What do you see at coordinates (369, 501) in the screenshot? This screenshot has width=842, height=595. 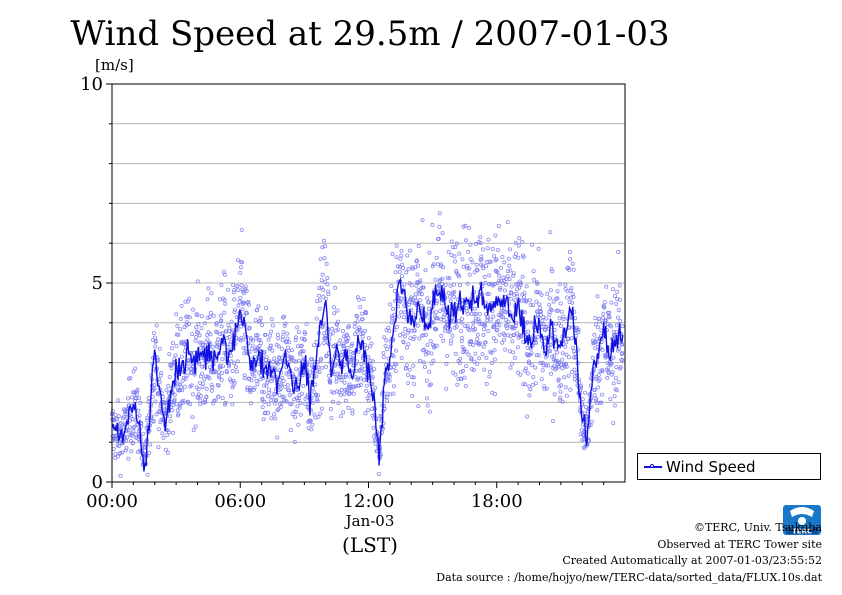 I see `x-tick-label: 12:00` at bounding box center [369, 501].